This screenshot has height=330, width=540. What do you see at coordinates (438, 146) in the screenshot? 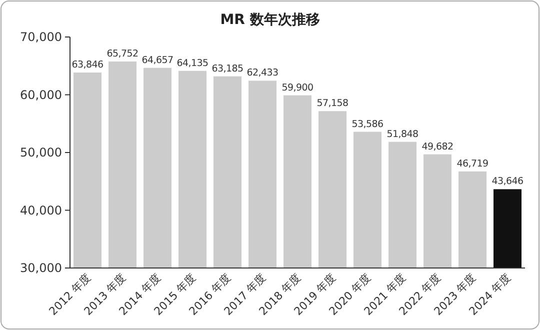
I see `data-label: 49,682` at bounding box center [438, 146].